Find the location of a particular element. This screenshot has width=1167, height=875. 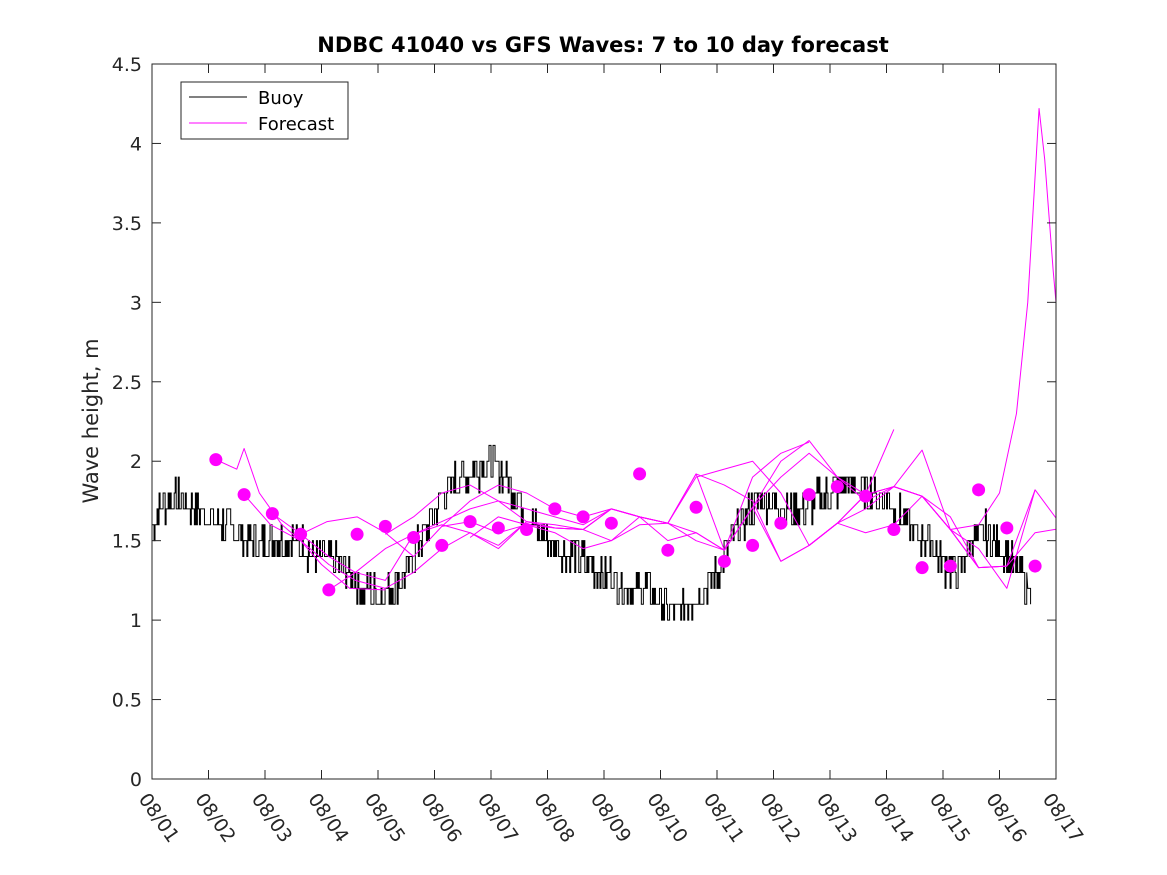

y-tick-label: 0 is located at coordinates (136, 780).